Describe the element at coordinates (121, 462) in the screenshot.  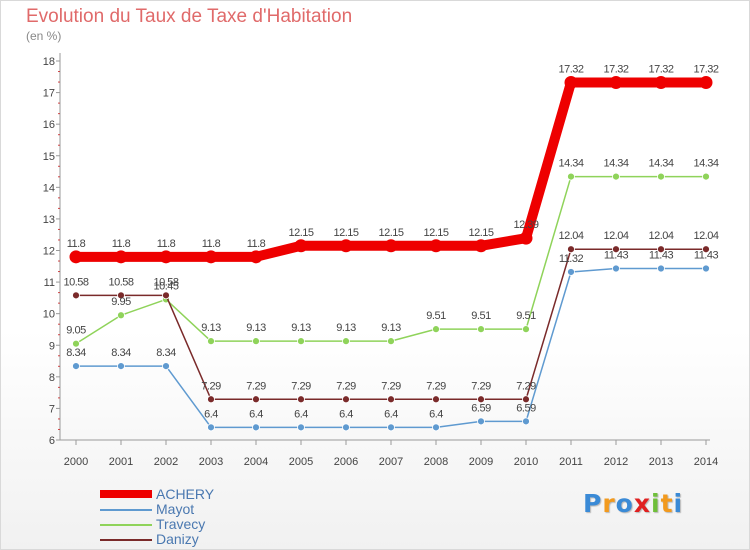
I see `x-tick-label: 2001` at that location.